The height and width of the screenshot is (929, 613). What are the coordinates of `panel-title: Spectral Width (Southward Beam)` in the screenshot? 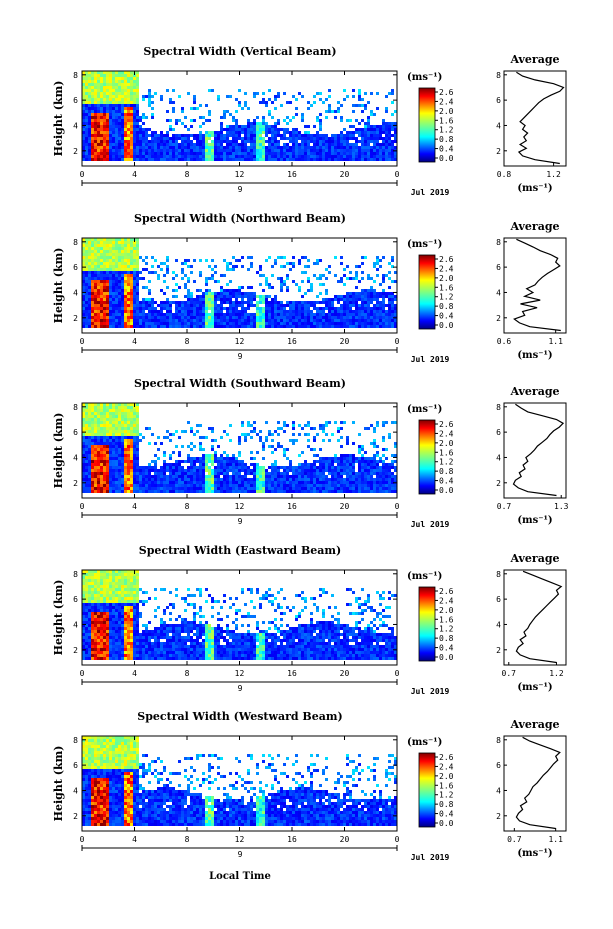 It's located at (240, 383).